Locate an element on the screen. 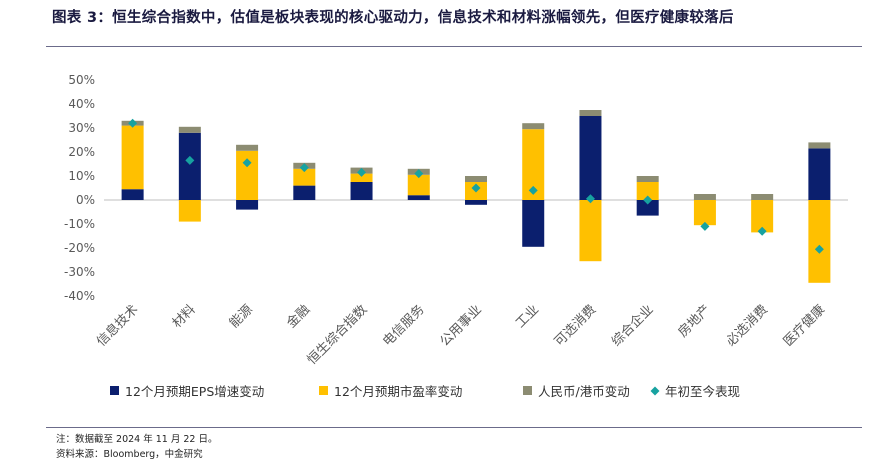 This screenshot has height=460, width=873. x-tick-label: 电信服务 is located at coordinates (404, 326).